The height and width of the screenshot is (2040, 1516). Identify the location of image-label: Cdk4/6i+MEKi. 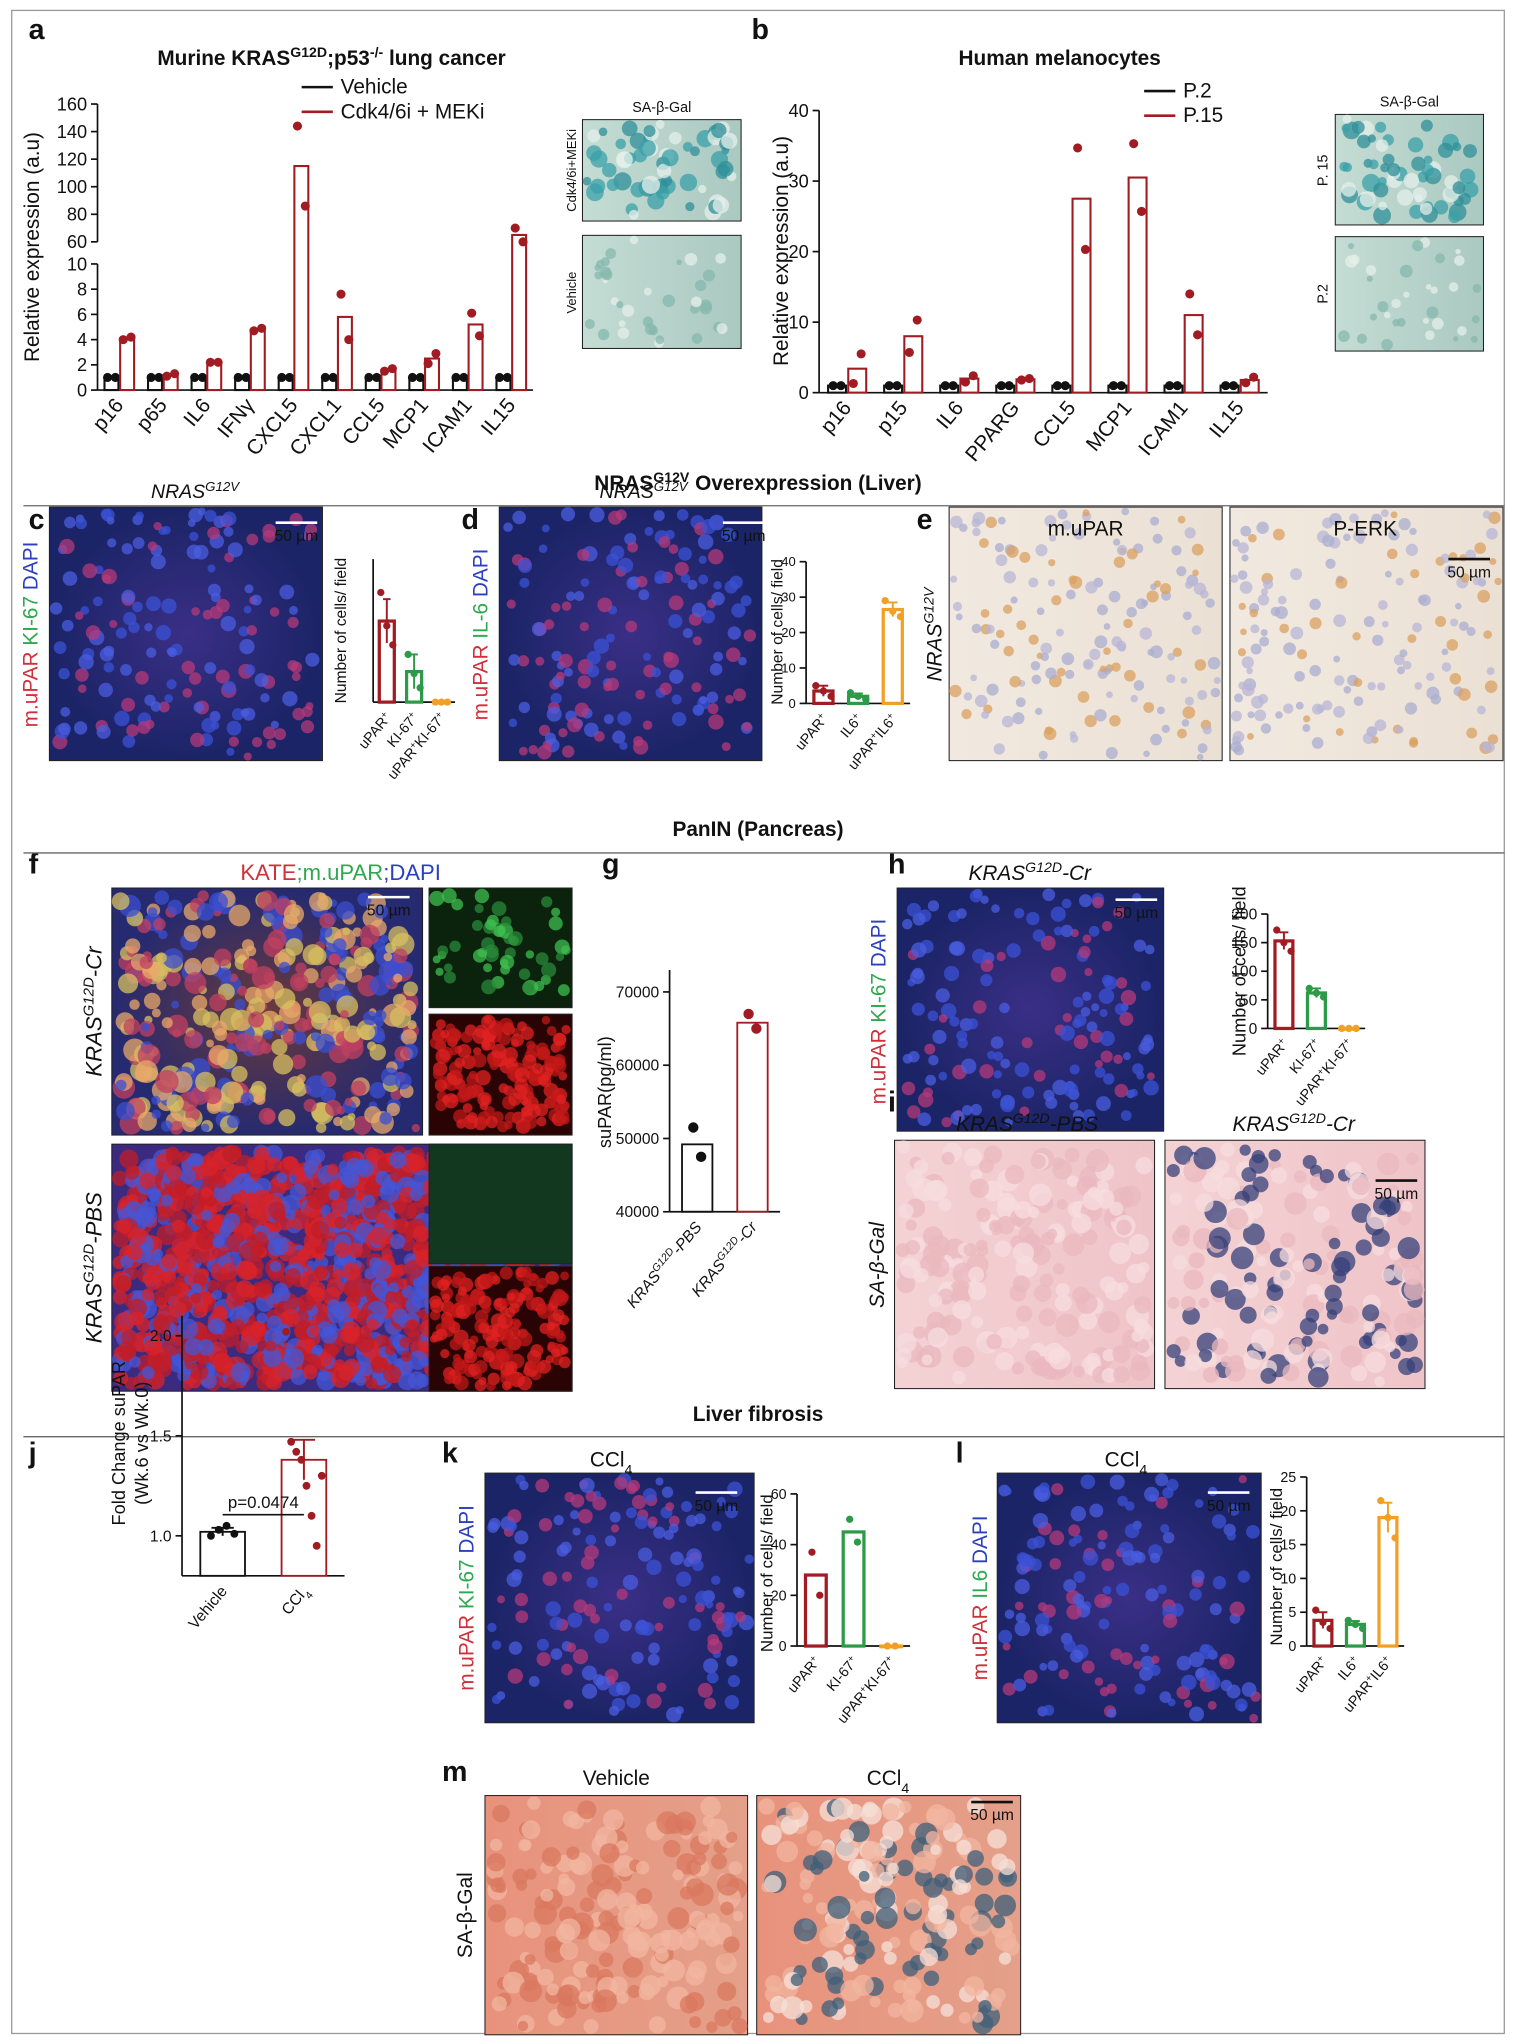
(571, 170).